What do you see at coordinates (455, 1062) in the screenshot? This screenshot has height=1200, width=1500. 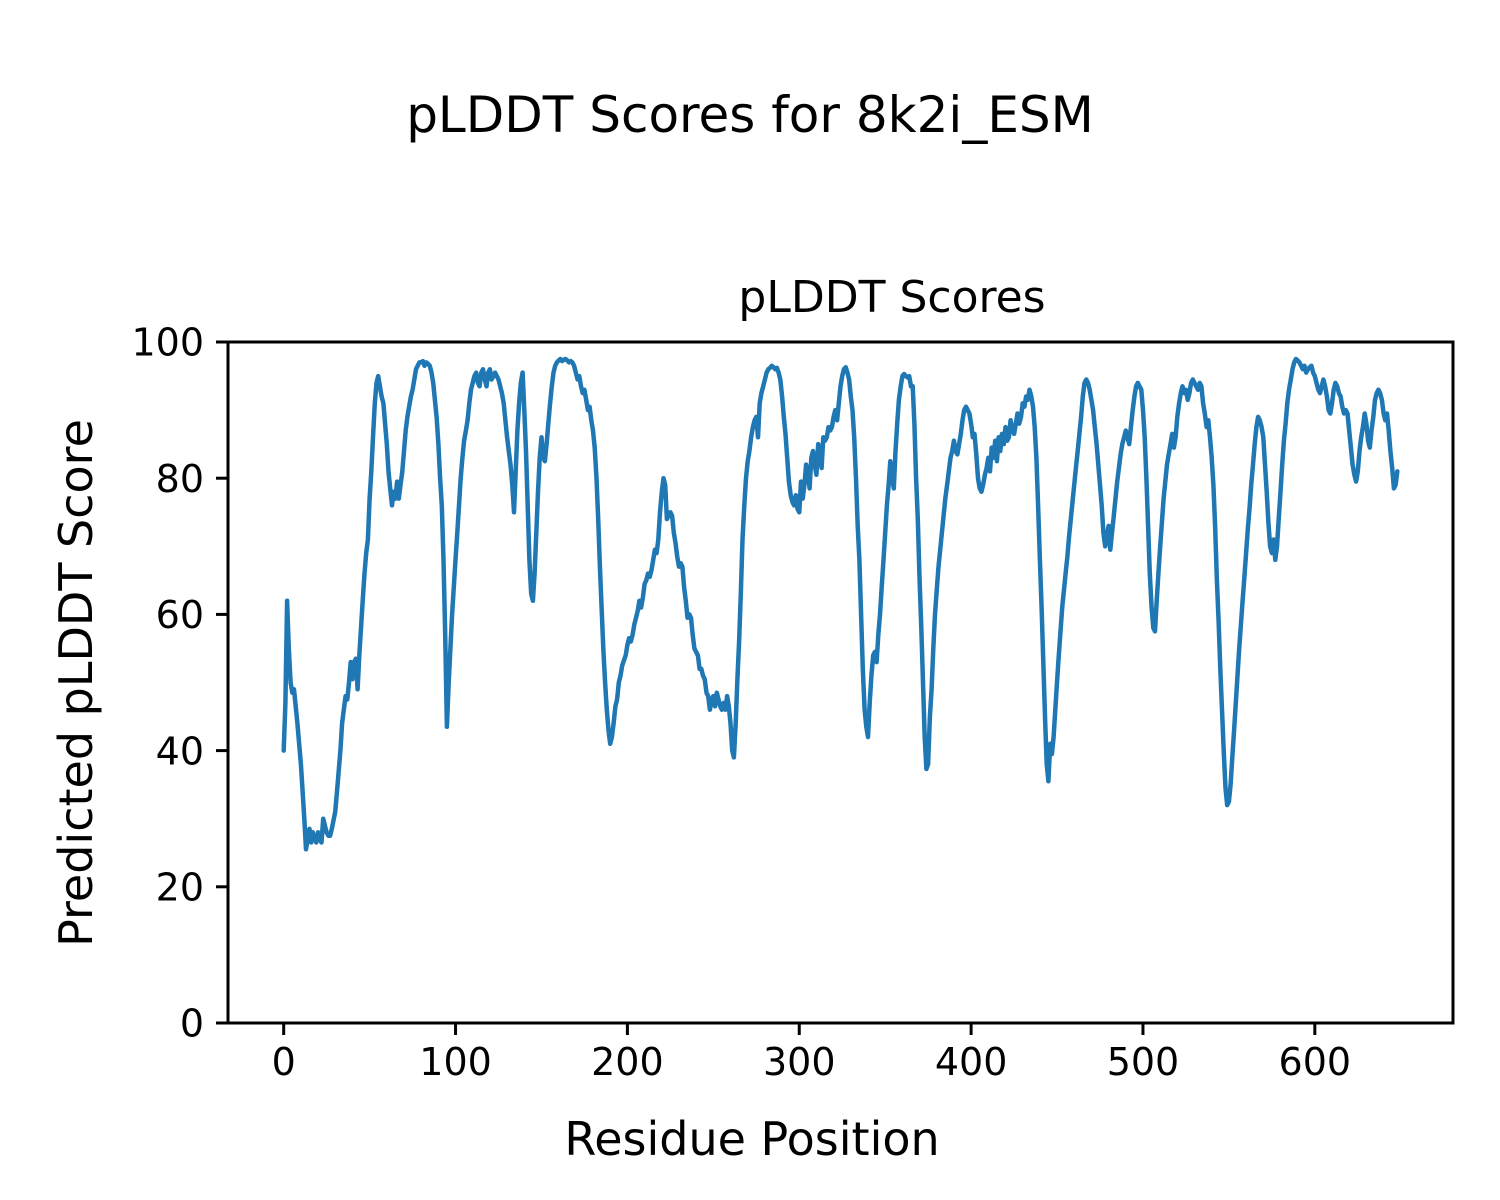 I see `x-tick-label: 100` at bounding box center [455, 1062].